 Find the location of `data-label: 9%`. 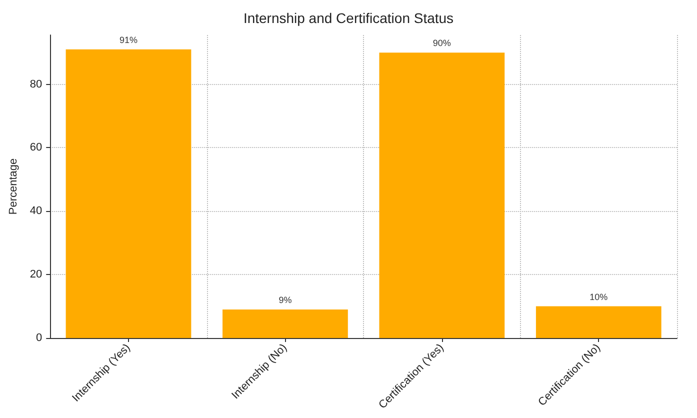

data-label: 9% is located at coordinates (285, 299).